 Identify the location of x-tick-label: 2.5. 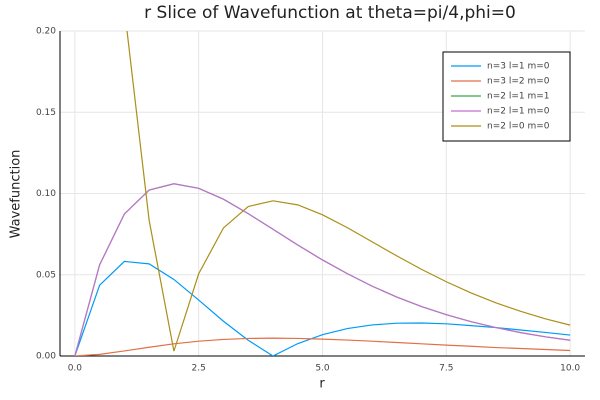
(199, 369).